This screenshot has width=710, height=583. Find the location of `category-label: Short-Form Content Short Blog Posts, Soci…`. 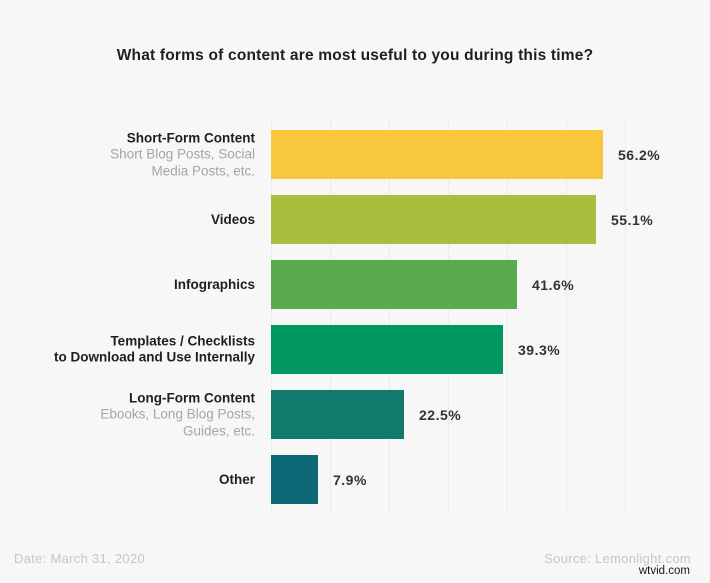

category-label: Short-Form Content Short Blog Posts, Soci… is located at coordinates (127, 155).